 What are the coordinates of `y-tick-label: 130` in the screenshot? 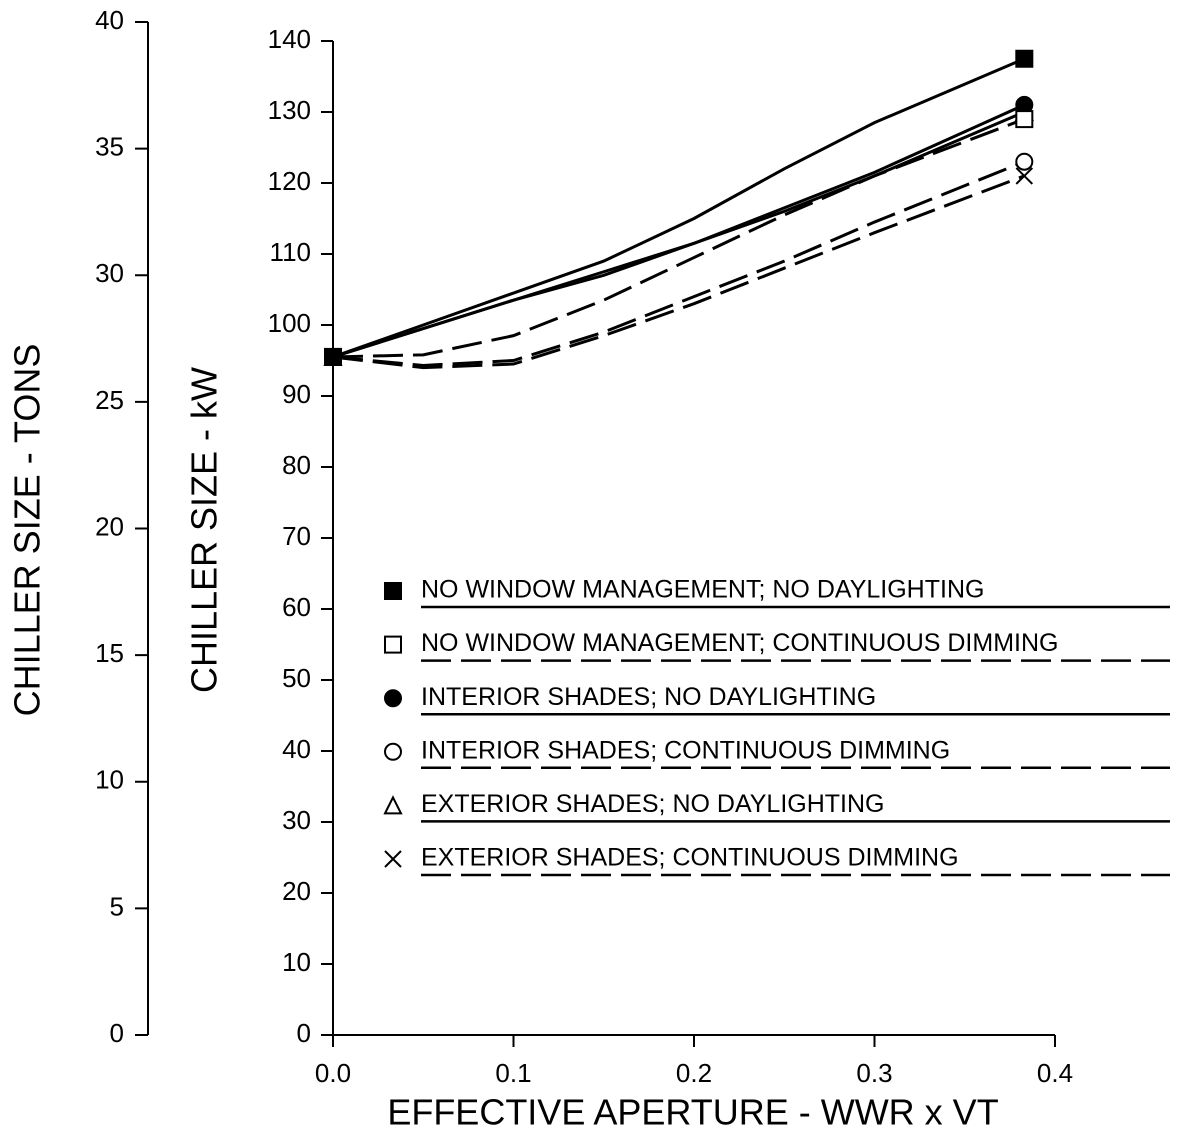 It's located at (289, 110).